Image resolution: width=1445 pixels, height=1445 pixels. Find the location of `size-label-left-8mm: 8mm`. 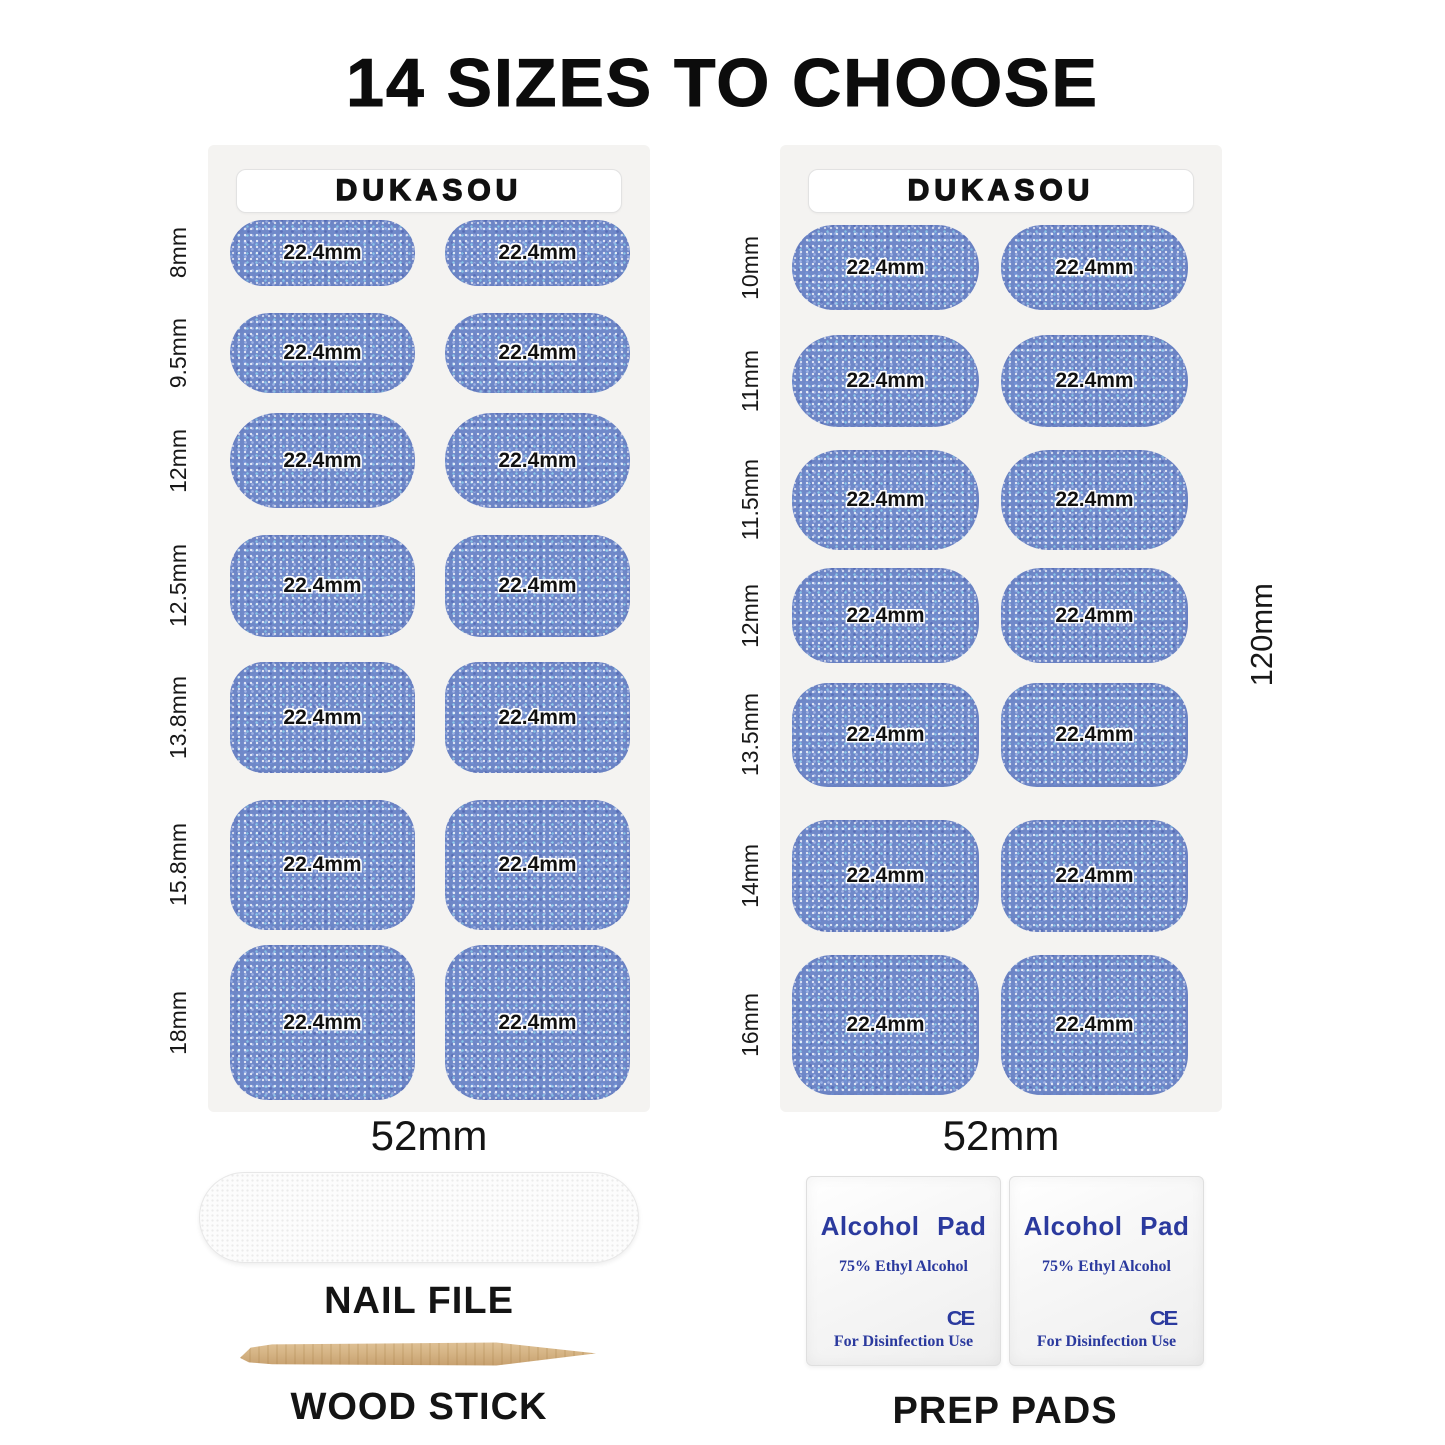

size-label-left-8mm: 8mm is located at coordinates (177, 253).